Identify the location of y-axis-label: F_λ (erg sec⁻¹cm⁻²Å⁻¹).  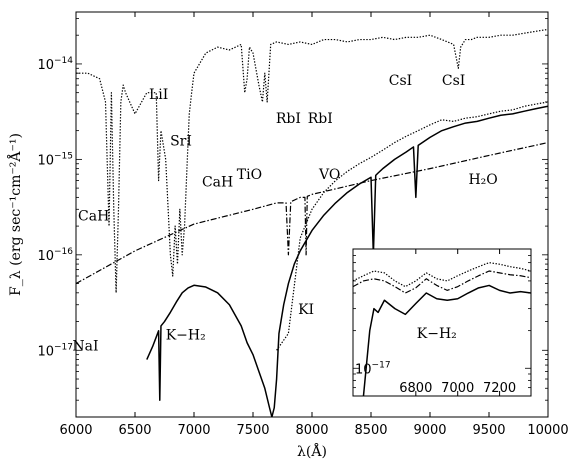
(15, 214).